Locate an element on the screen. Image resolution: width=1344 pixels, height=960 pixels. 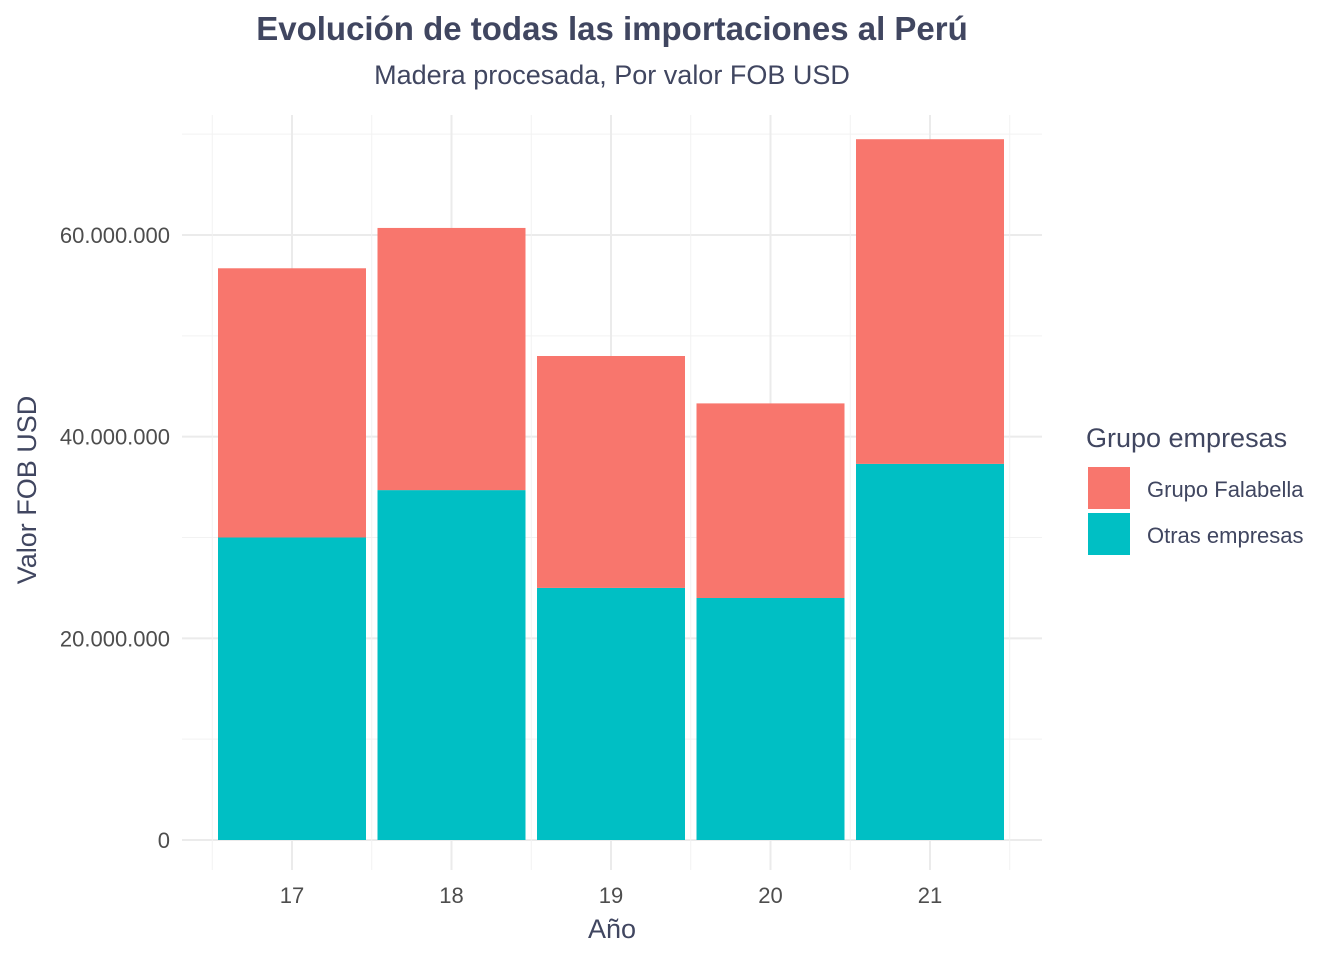
legend-title: Grupo empresas is located at coordinates (1186, 438).